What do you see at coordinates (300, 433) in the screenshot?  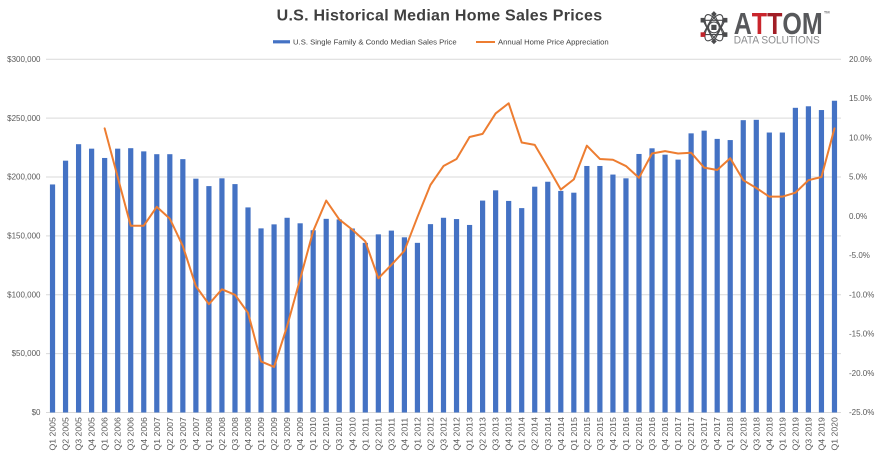 I see `svg-text: Q4 2009` at bounding box center [300, 433].